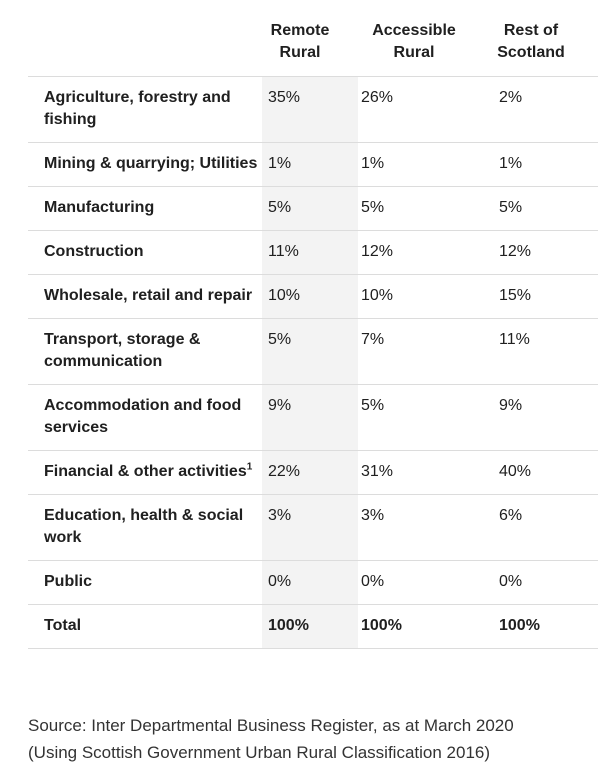  I want to click on header-accessible-line2: Rural, so click(414, 52).